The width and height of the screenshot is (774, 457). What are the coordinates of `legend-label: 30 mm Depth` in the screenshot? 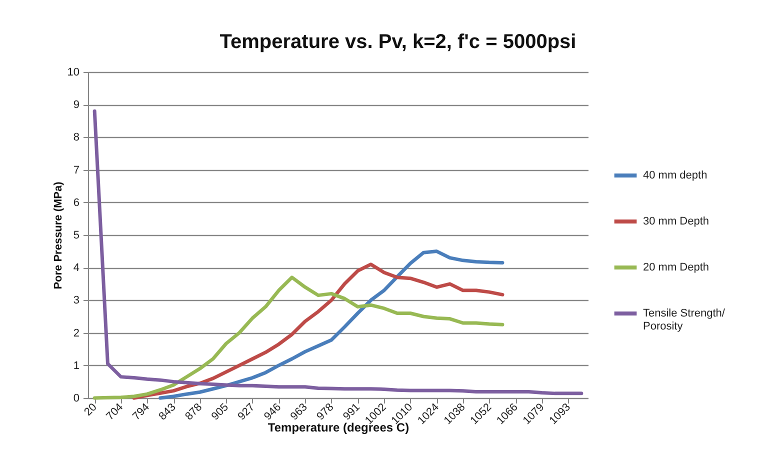 It's located at (676, 222).